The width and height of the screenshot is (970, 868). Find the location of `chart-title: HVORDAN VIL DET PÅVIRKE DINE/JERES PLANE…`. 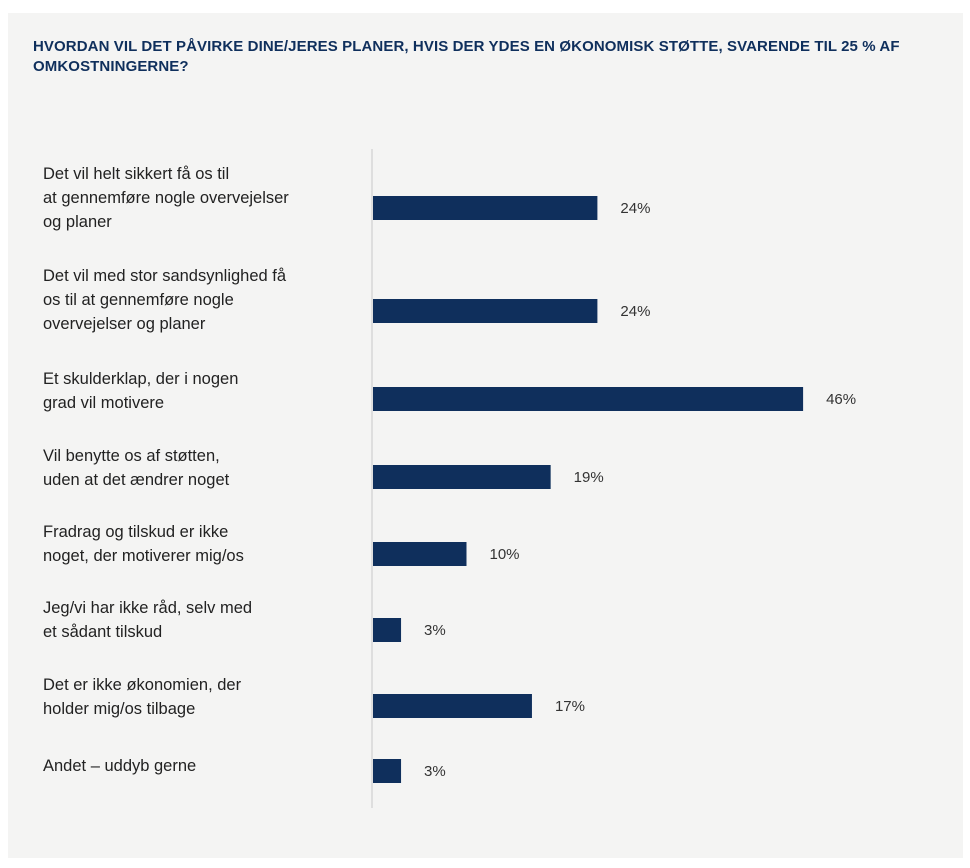

chart-title: HVORDAN VIL DET PÅVIRKE DINE/JERES PLANE… is located at coordinates (466, 56).